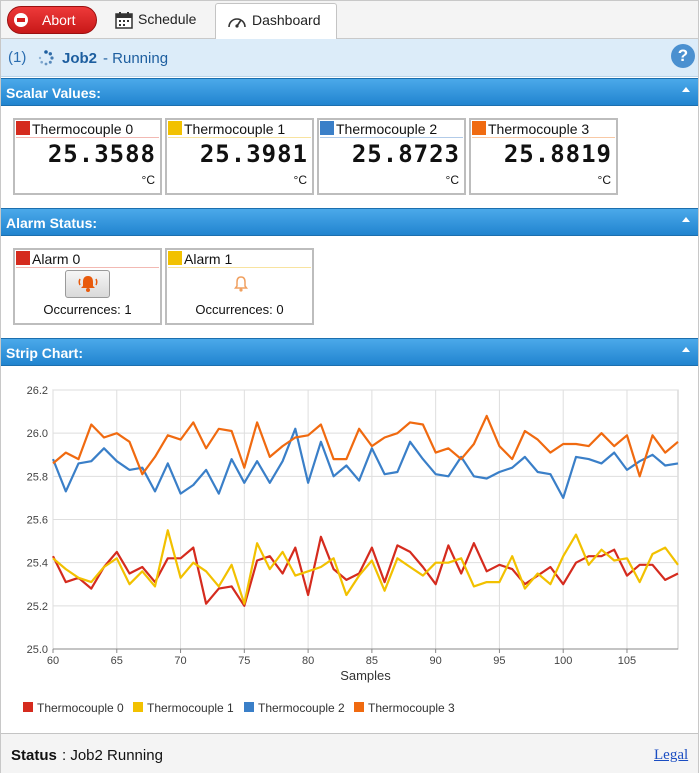 This screenshot has width=699, height=773. What do you see at coordinates (80, 708) in the screenshot?
I see `legend-label: Thermocouple 0` at bounding box center [80, 708].